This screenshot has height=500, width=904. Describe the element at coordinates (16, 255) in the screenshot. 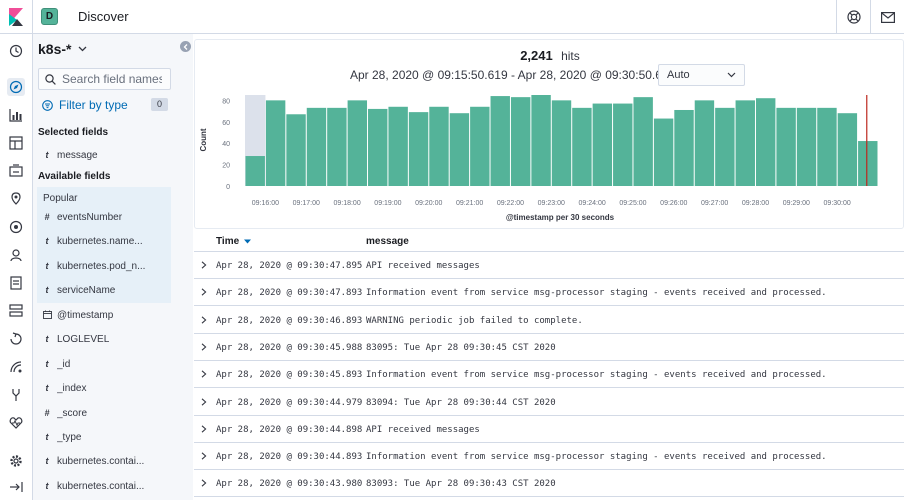

I see `siem-icon` at that location.